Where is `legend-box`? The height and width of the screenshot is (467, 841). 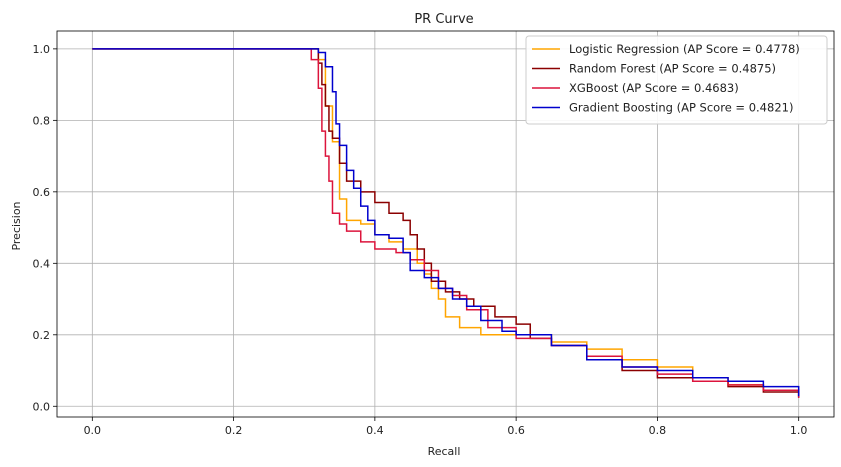
legend-box is located at coordinates (676, 80).